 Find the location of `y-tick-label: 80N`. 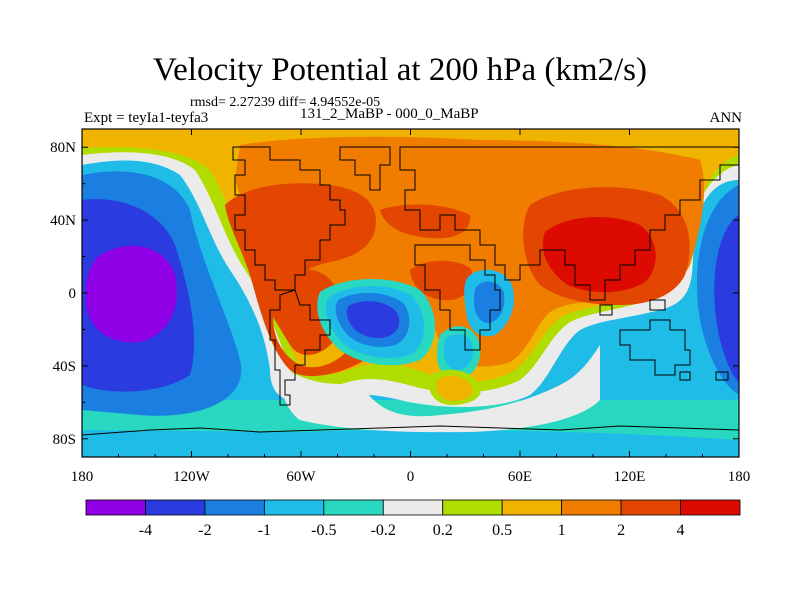

y-tick-label: 80N is located at coordinates (63, 148).